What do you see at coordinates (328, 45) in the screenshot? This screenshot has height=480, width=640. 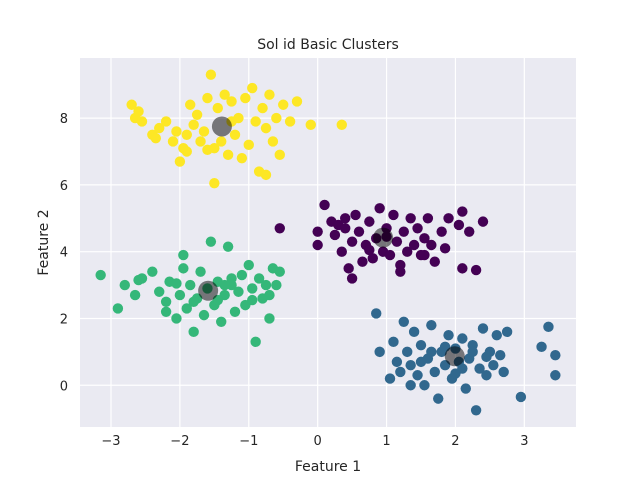 I see `chart-title: Sol id Basic Clusters` at bounding box center [328, 45].